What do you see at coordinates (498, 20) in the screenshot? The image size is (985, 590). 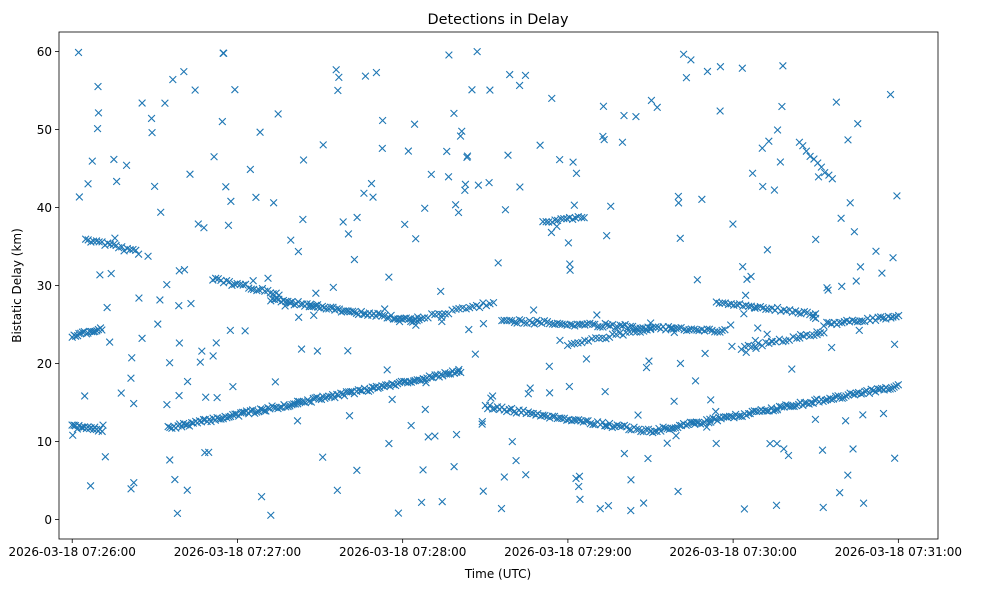 I see `chart-title: Detections in Delay` at bounding box center [498, 20].